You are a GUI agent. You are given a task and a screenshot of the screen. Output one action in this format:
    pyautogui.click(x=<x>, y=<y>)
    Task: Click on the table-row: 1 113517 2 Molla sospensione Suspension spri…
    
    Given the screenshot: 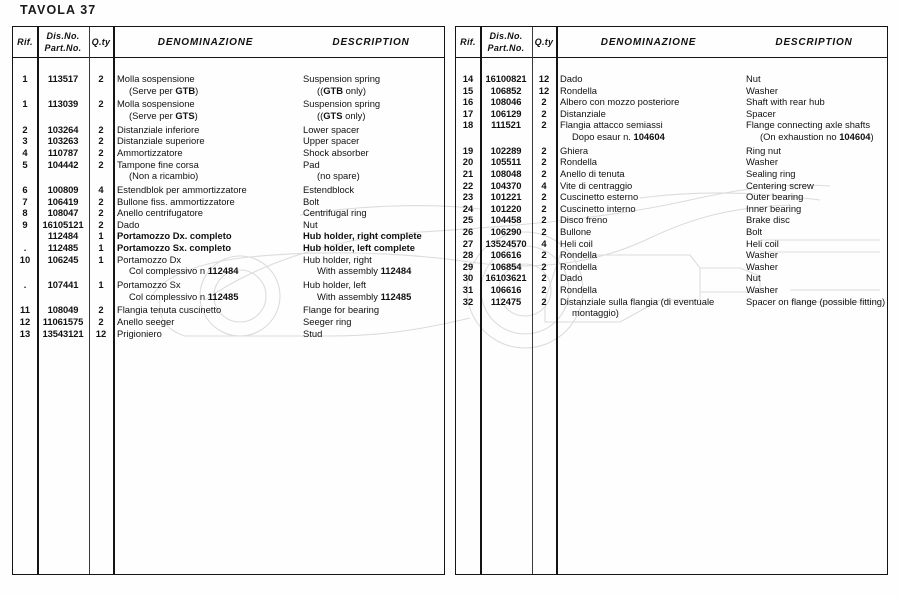 What is the action you would take?
    pyautogui.click(x=228, y=79)
    